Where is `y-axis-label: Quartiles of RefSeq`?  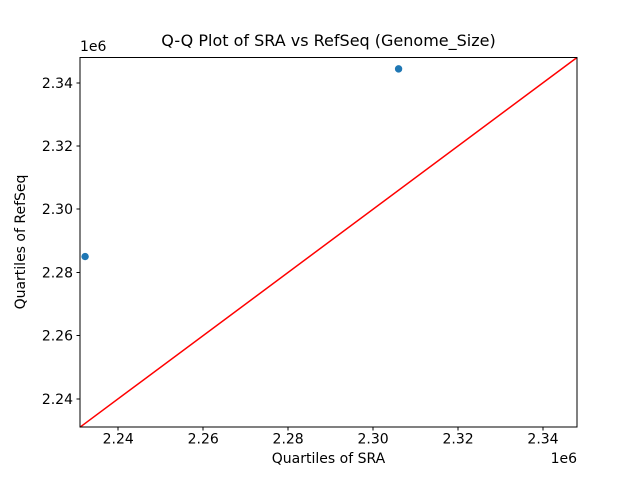
y-axis-label: Quartiles of RefSeq is located at coordinates (21, 242).